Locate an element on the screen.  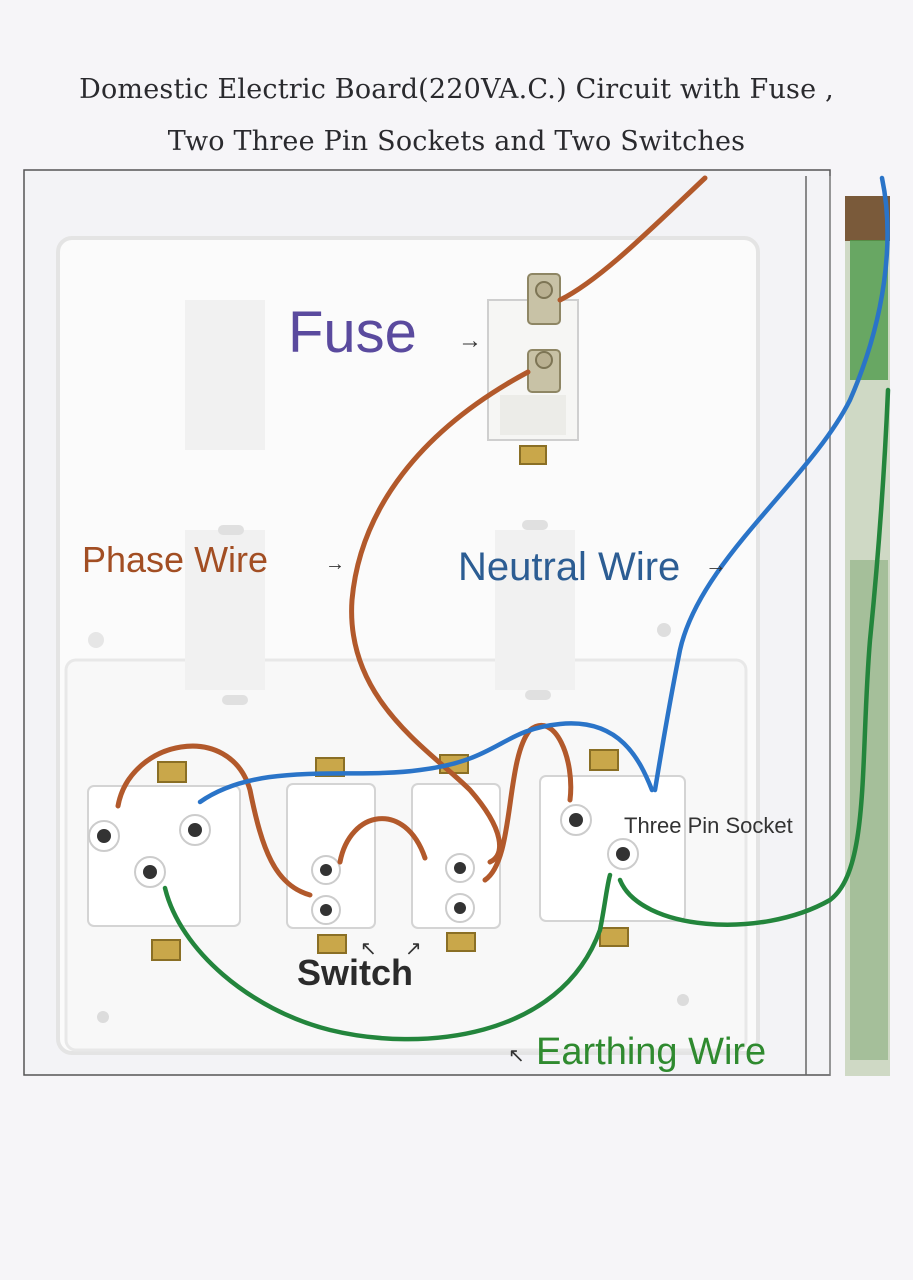
title-line-2: Two Three Pin Sockets and Two Switches is located at coordinates (456, 141).